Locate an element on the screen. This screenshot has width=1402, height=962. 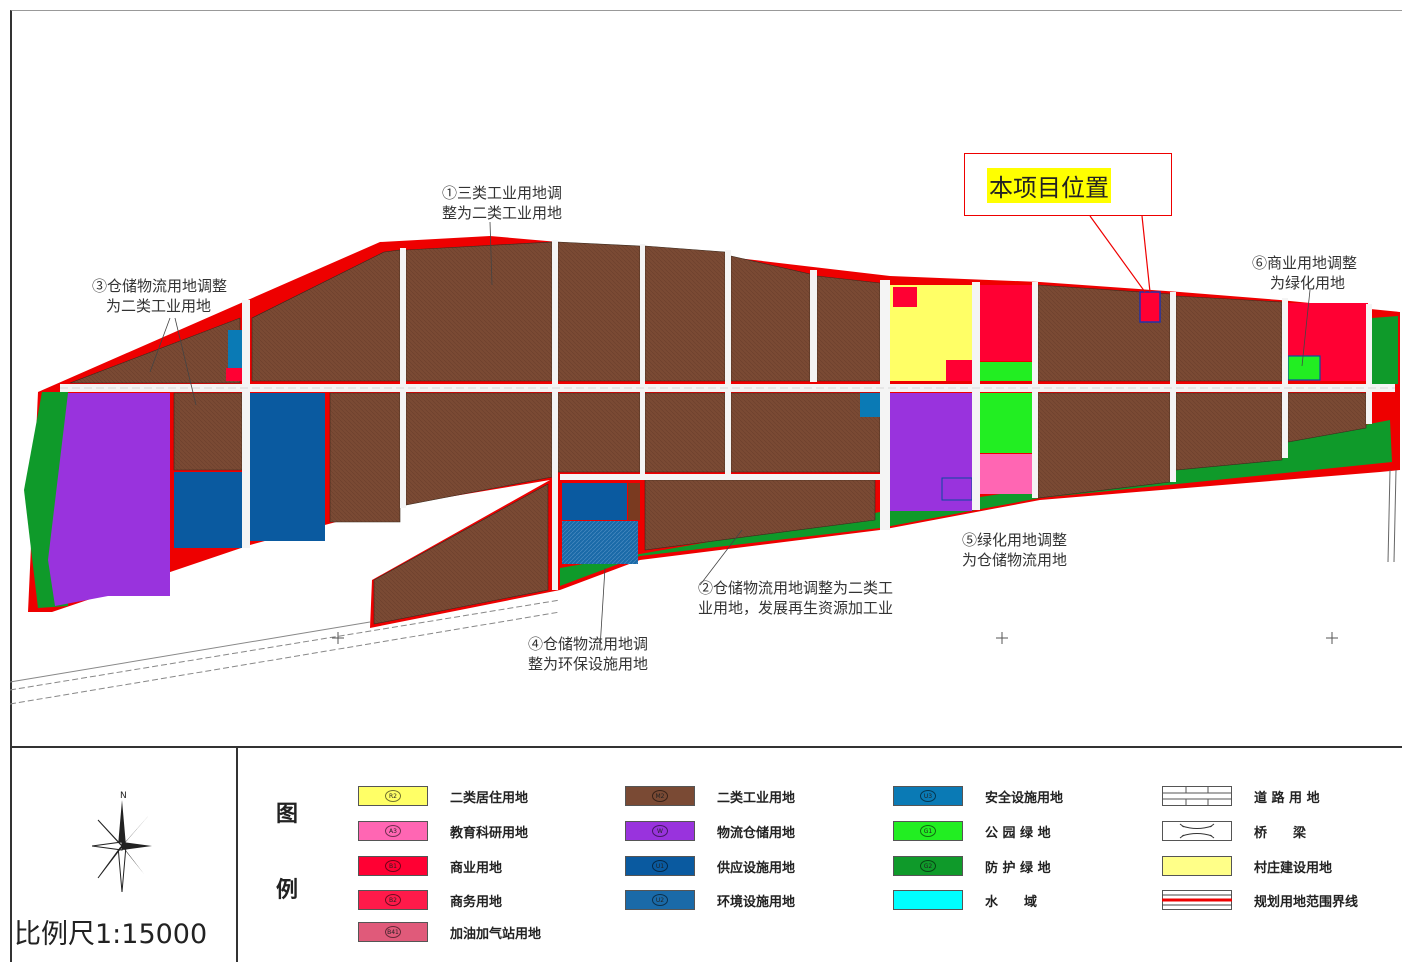
north-arrow-icon: N is located at coordinates (122, 842).